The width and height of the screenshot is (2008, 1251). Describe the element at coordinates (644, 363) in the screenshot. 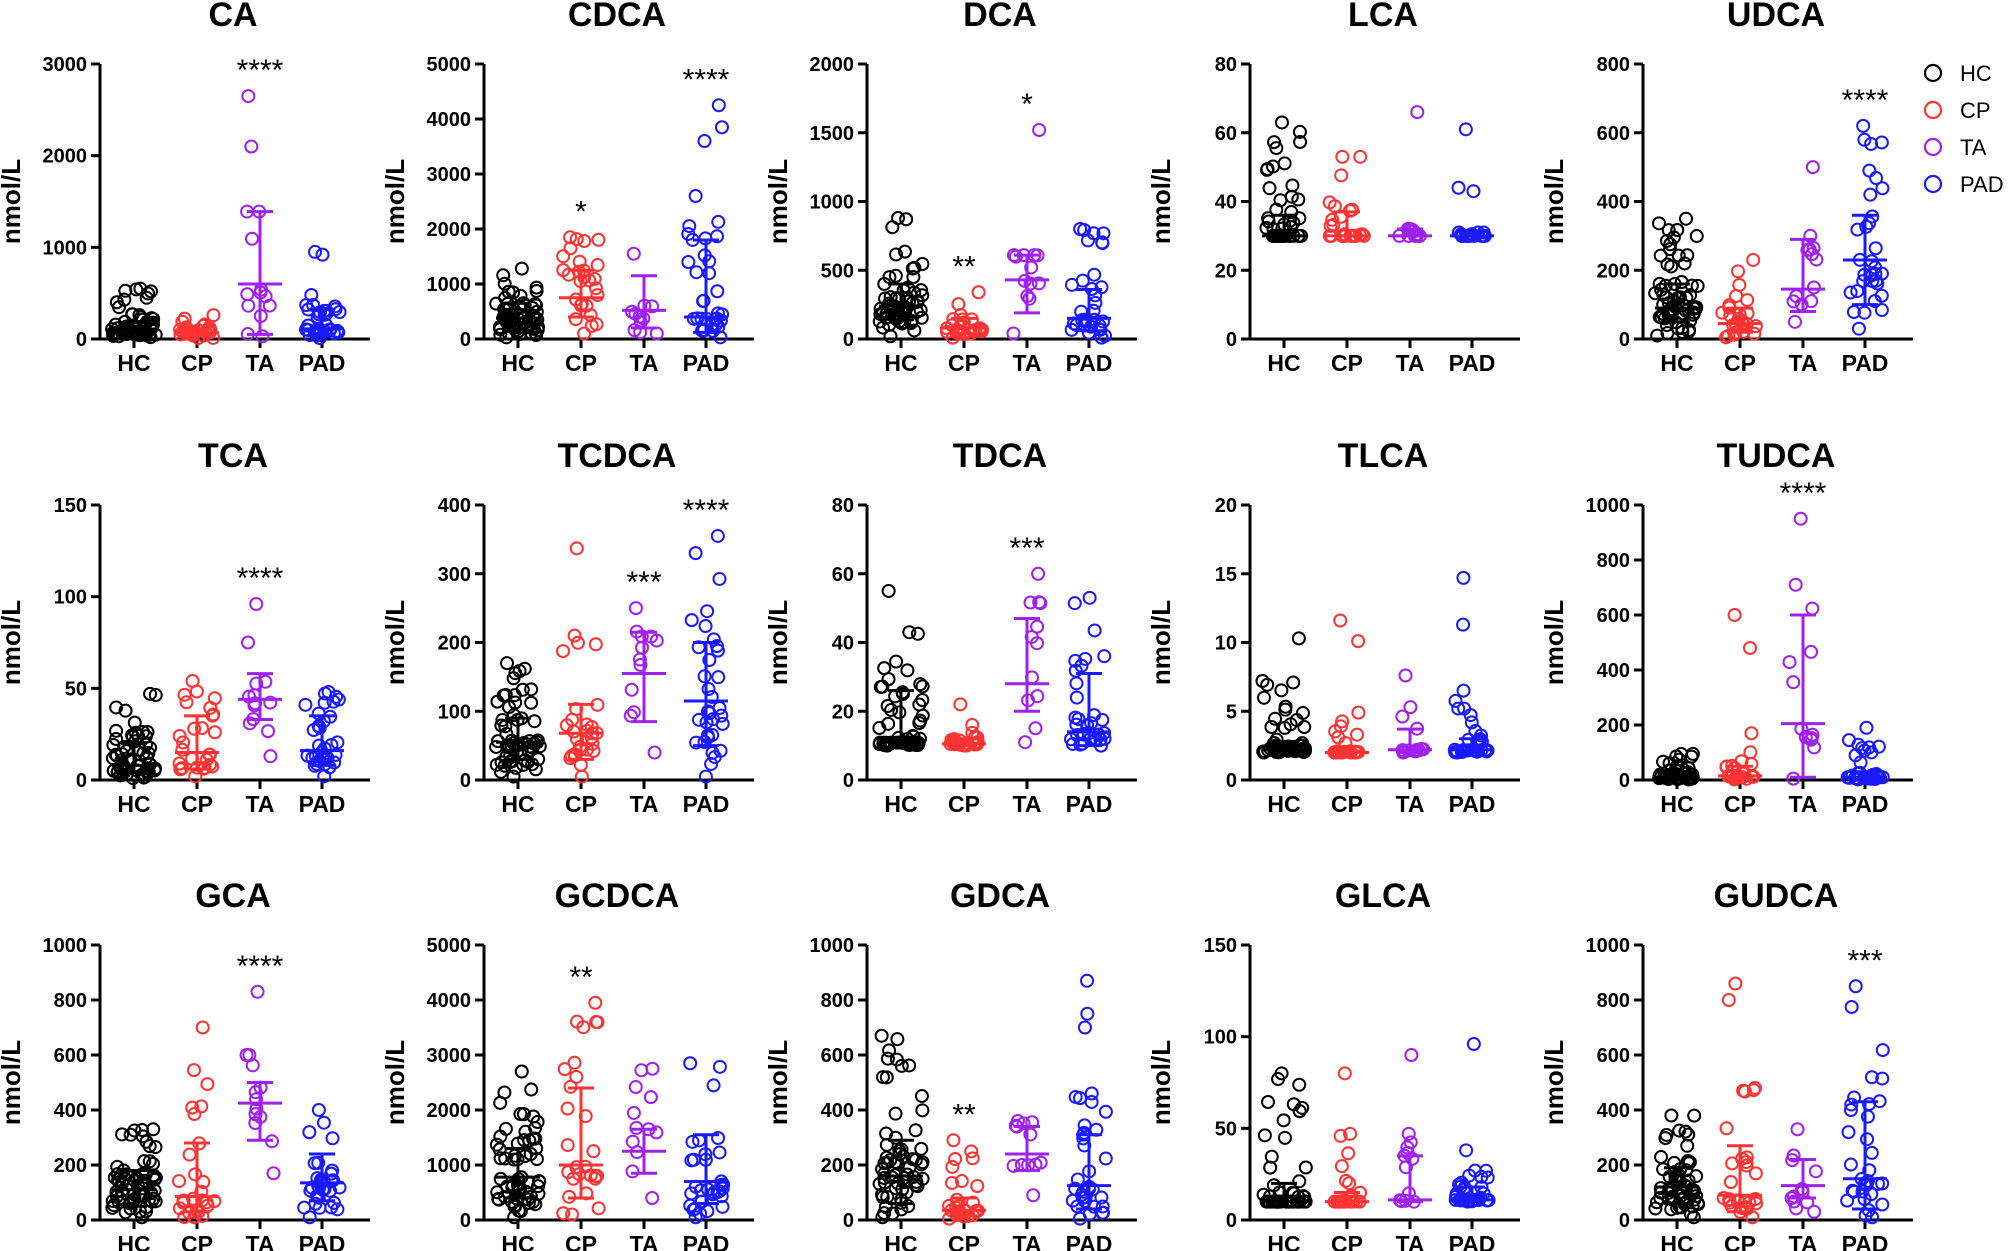

I see `x-tick-label: TA` at that location.